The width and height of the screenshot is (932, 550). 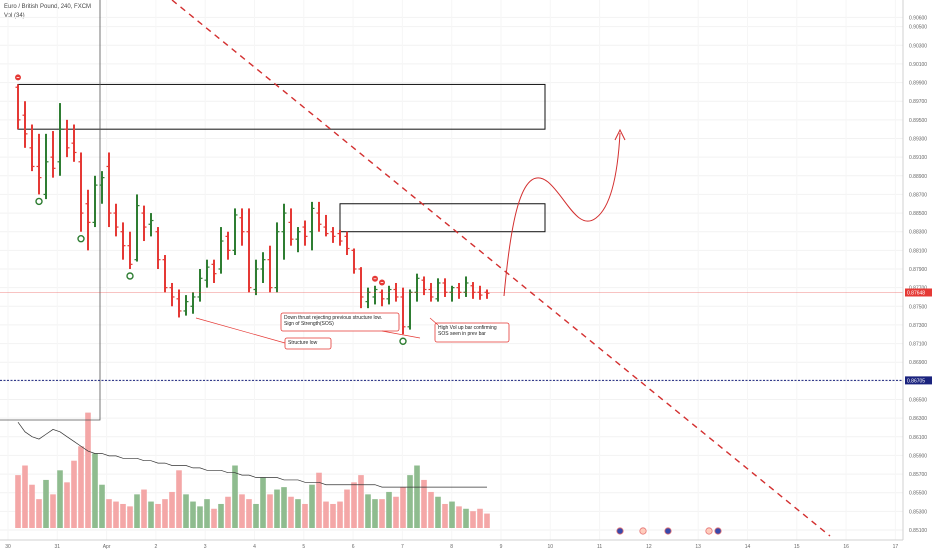 What do you see at coordinates (918, 326) in the screenshot?
I see `price-tick-label: 0.87300` at bounding box center [918, 326].